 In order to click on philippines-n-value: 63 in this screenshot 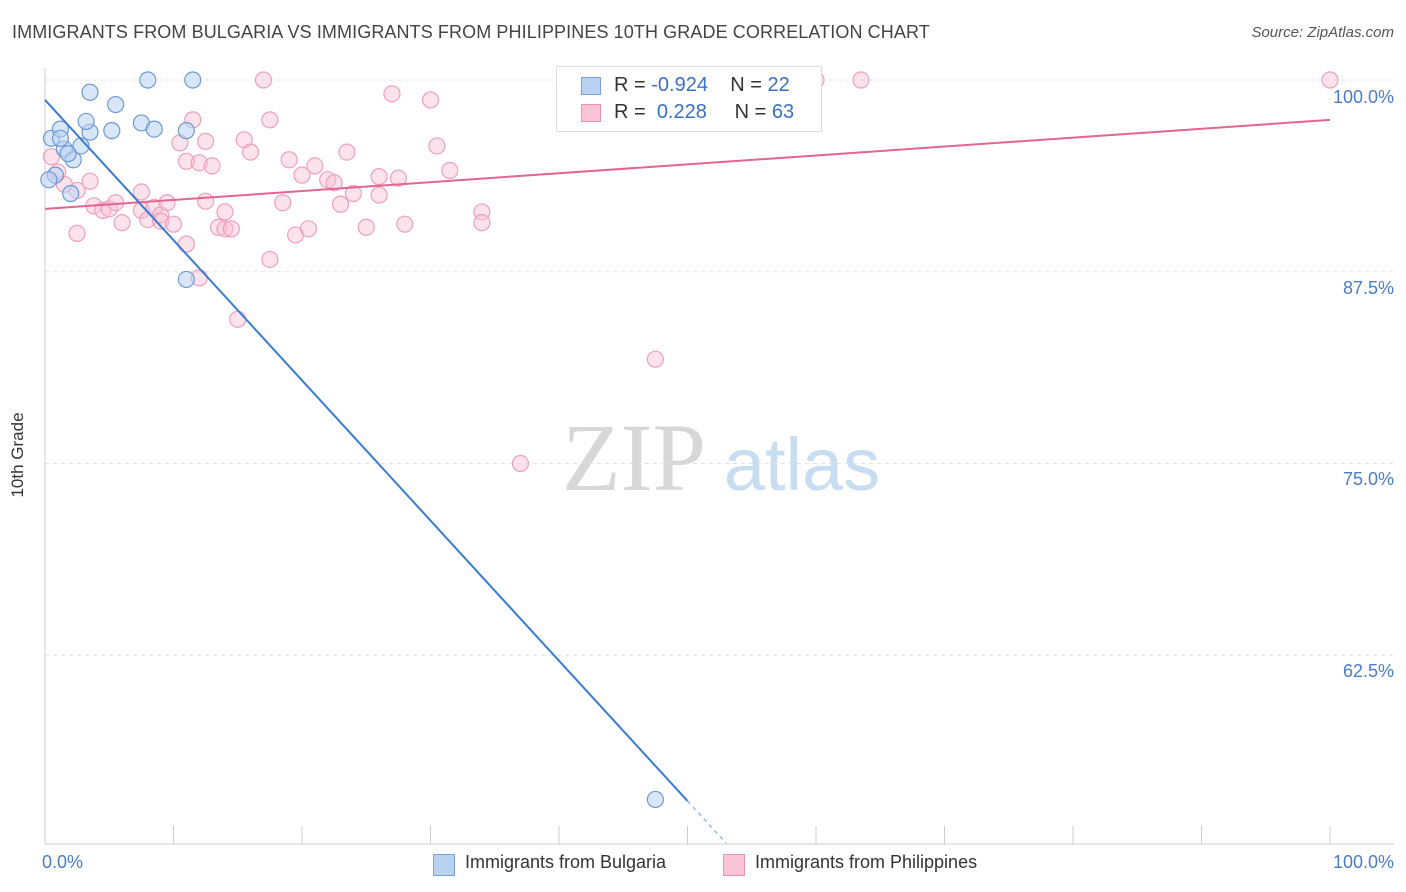, I will do `click(783, 112)`.